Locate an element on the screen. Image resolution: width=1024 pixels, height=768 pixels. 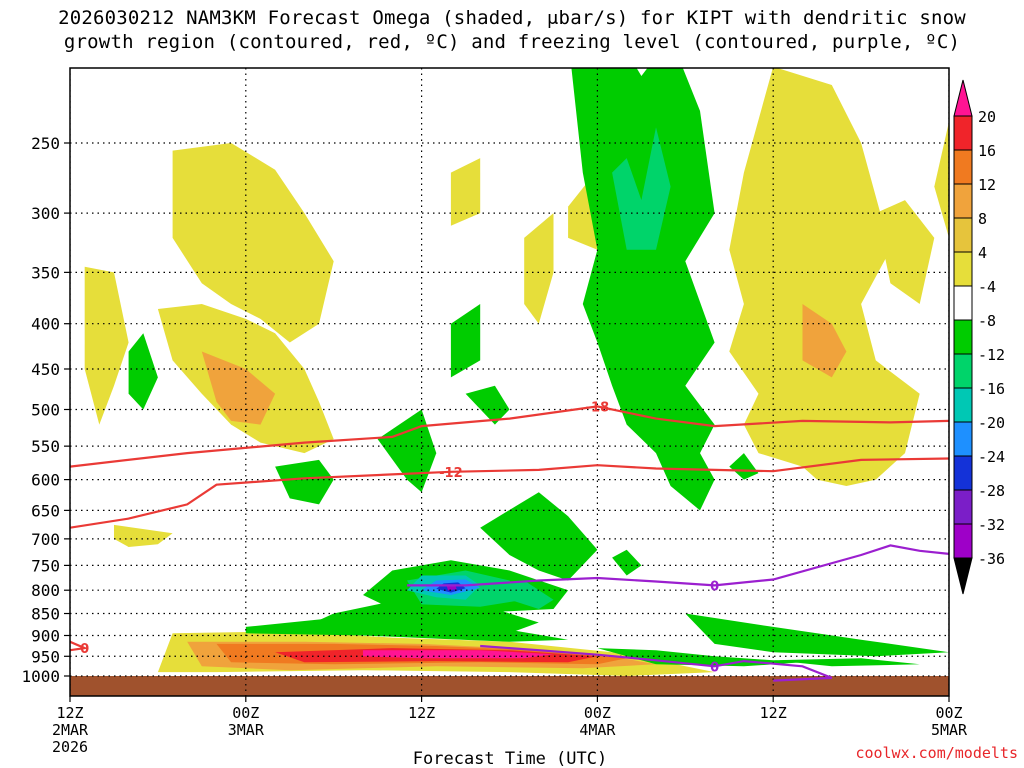
y-tick-label-300: 300 is located at coordinates (45, 213).